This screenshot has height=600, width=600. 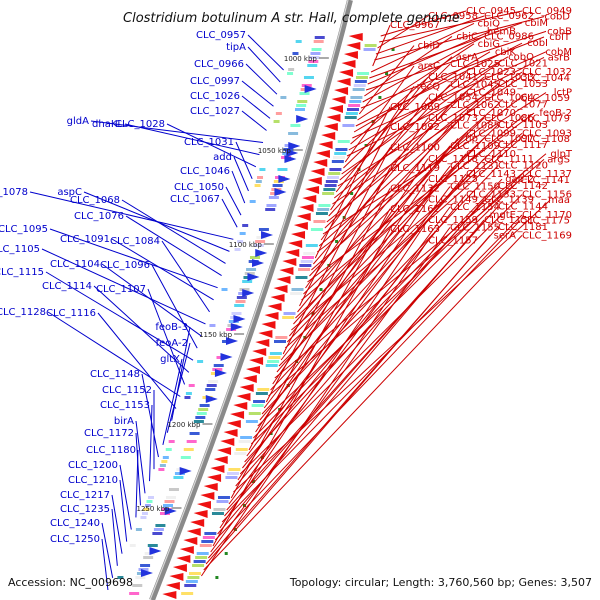 I want to click on left-gene-label: CLC_1046, so click(x=205, y=171).